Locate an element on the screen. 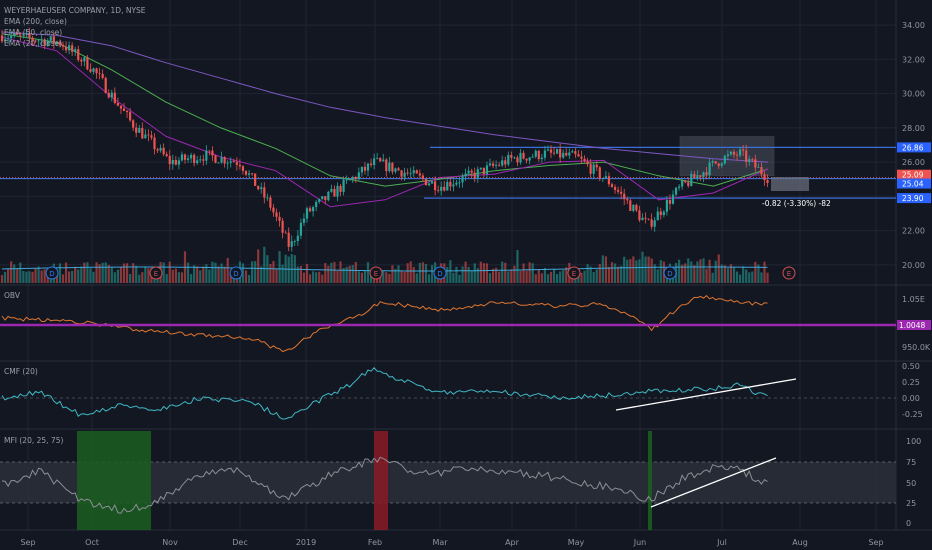 Image resolution: width=932 pixels, height=550 pixels. time-tick: May is located at coordinates (576, 542).